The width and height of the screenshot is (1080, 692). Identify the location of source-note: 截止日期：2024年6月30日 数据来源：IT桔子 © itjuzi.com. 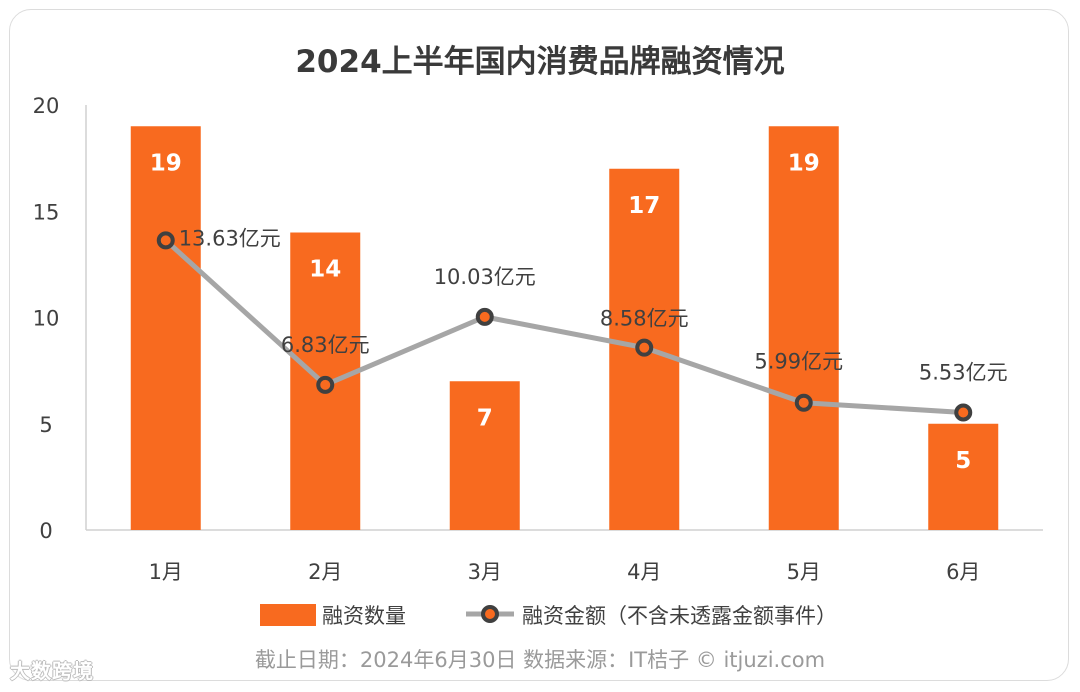
(540, 660).